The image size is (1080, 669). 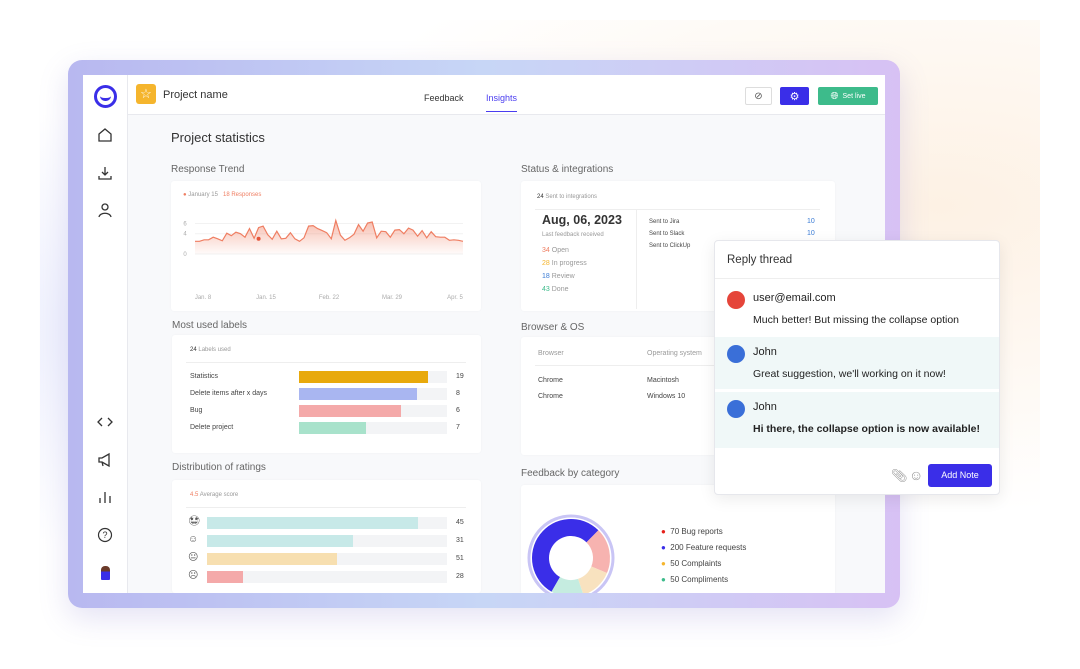 What do you see at coordinates (670, 246) in the screenshot?
I see `integration-label: Sent to ClickUp` at bounding box center [670, 246].